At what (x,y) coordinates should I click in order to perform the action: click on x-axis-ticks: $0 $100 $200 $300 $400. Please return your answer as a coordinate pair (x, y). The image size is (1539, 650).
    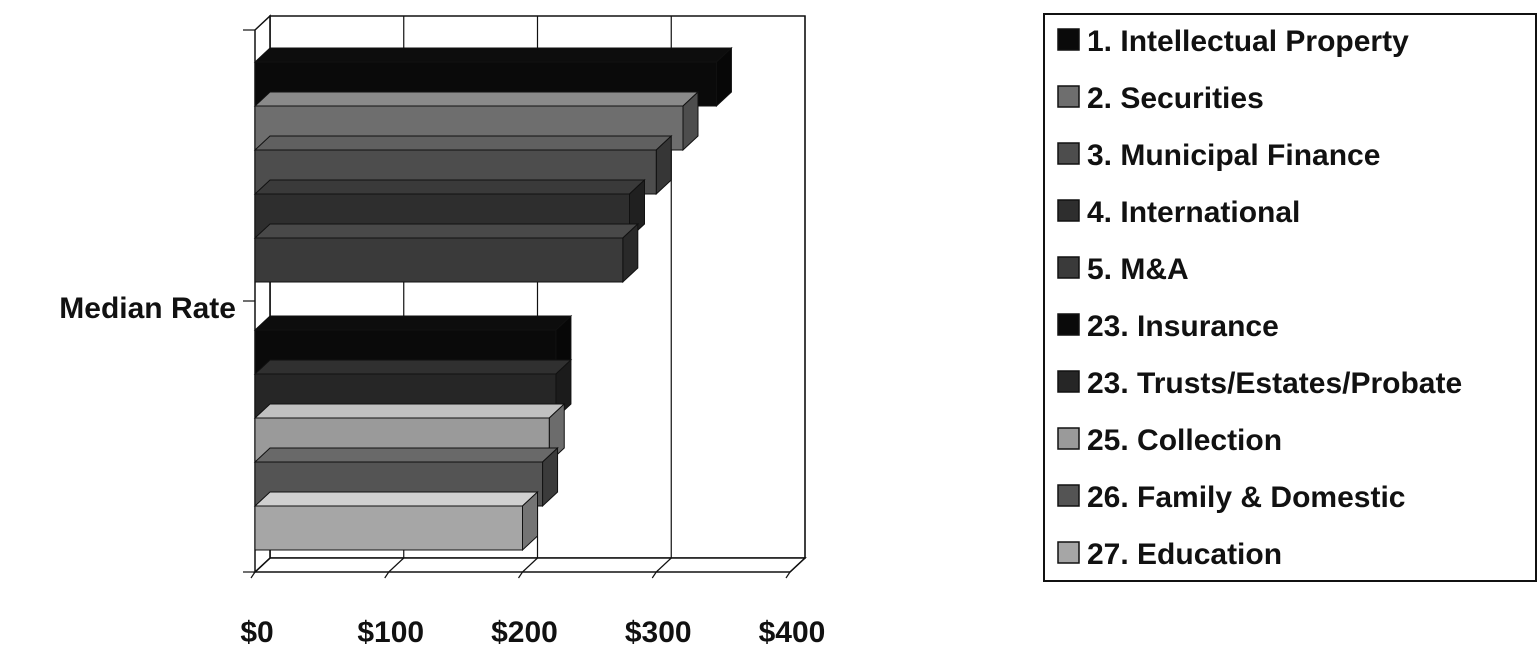
    Looking at the image, I should click on (532, 632).